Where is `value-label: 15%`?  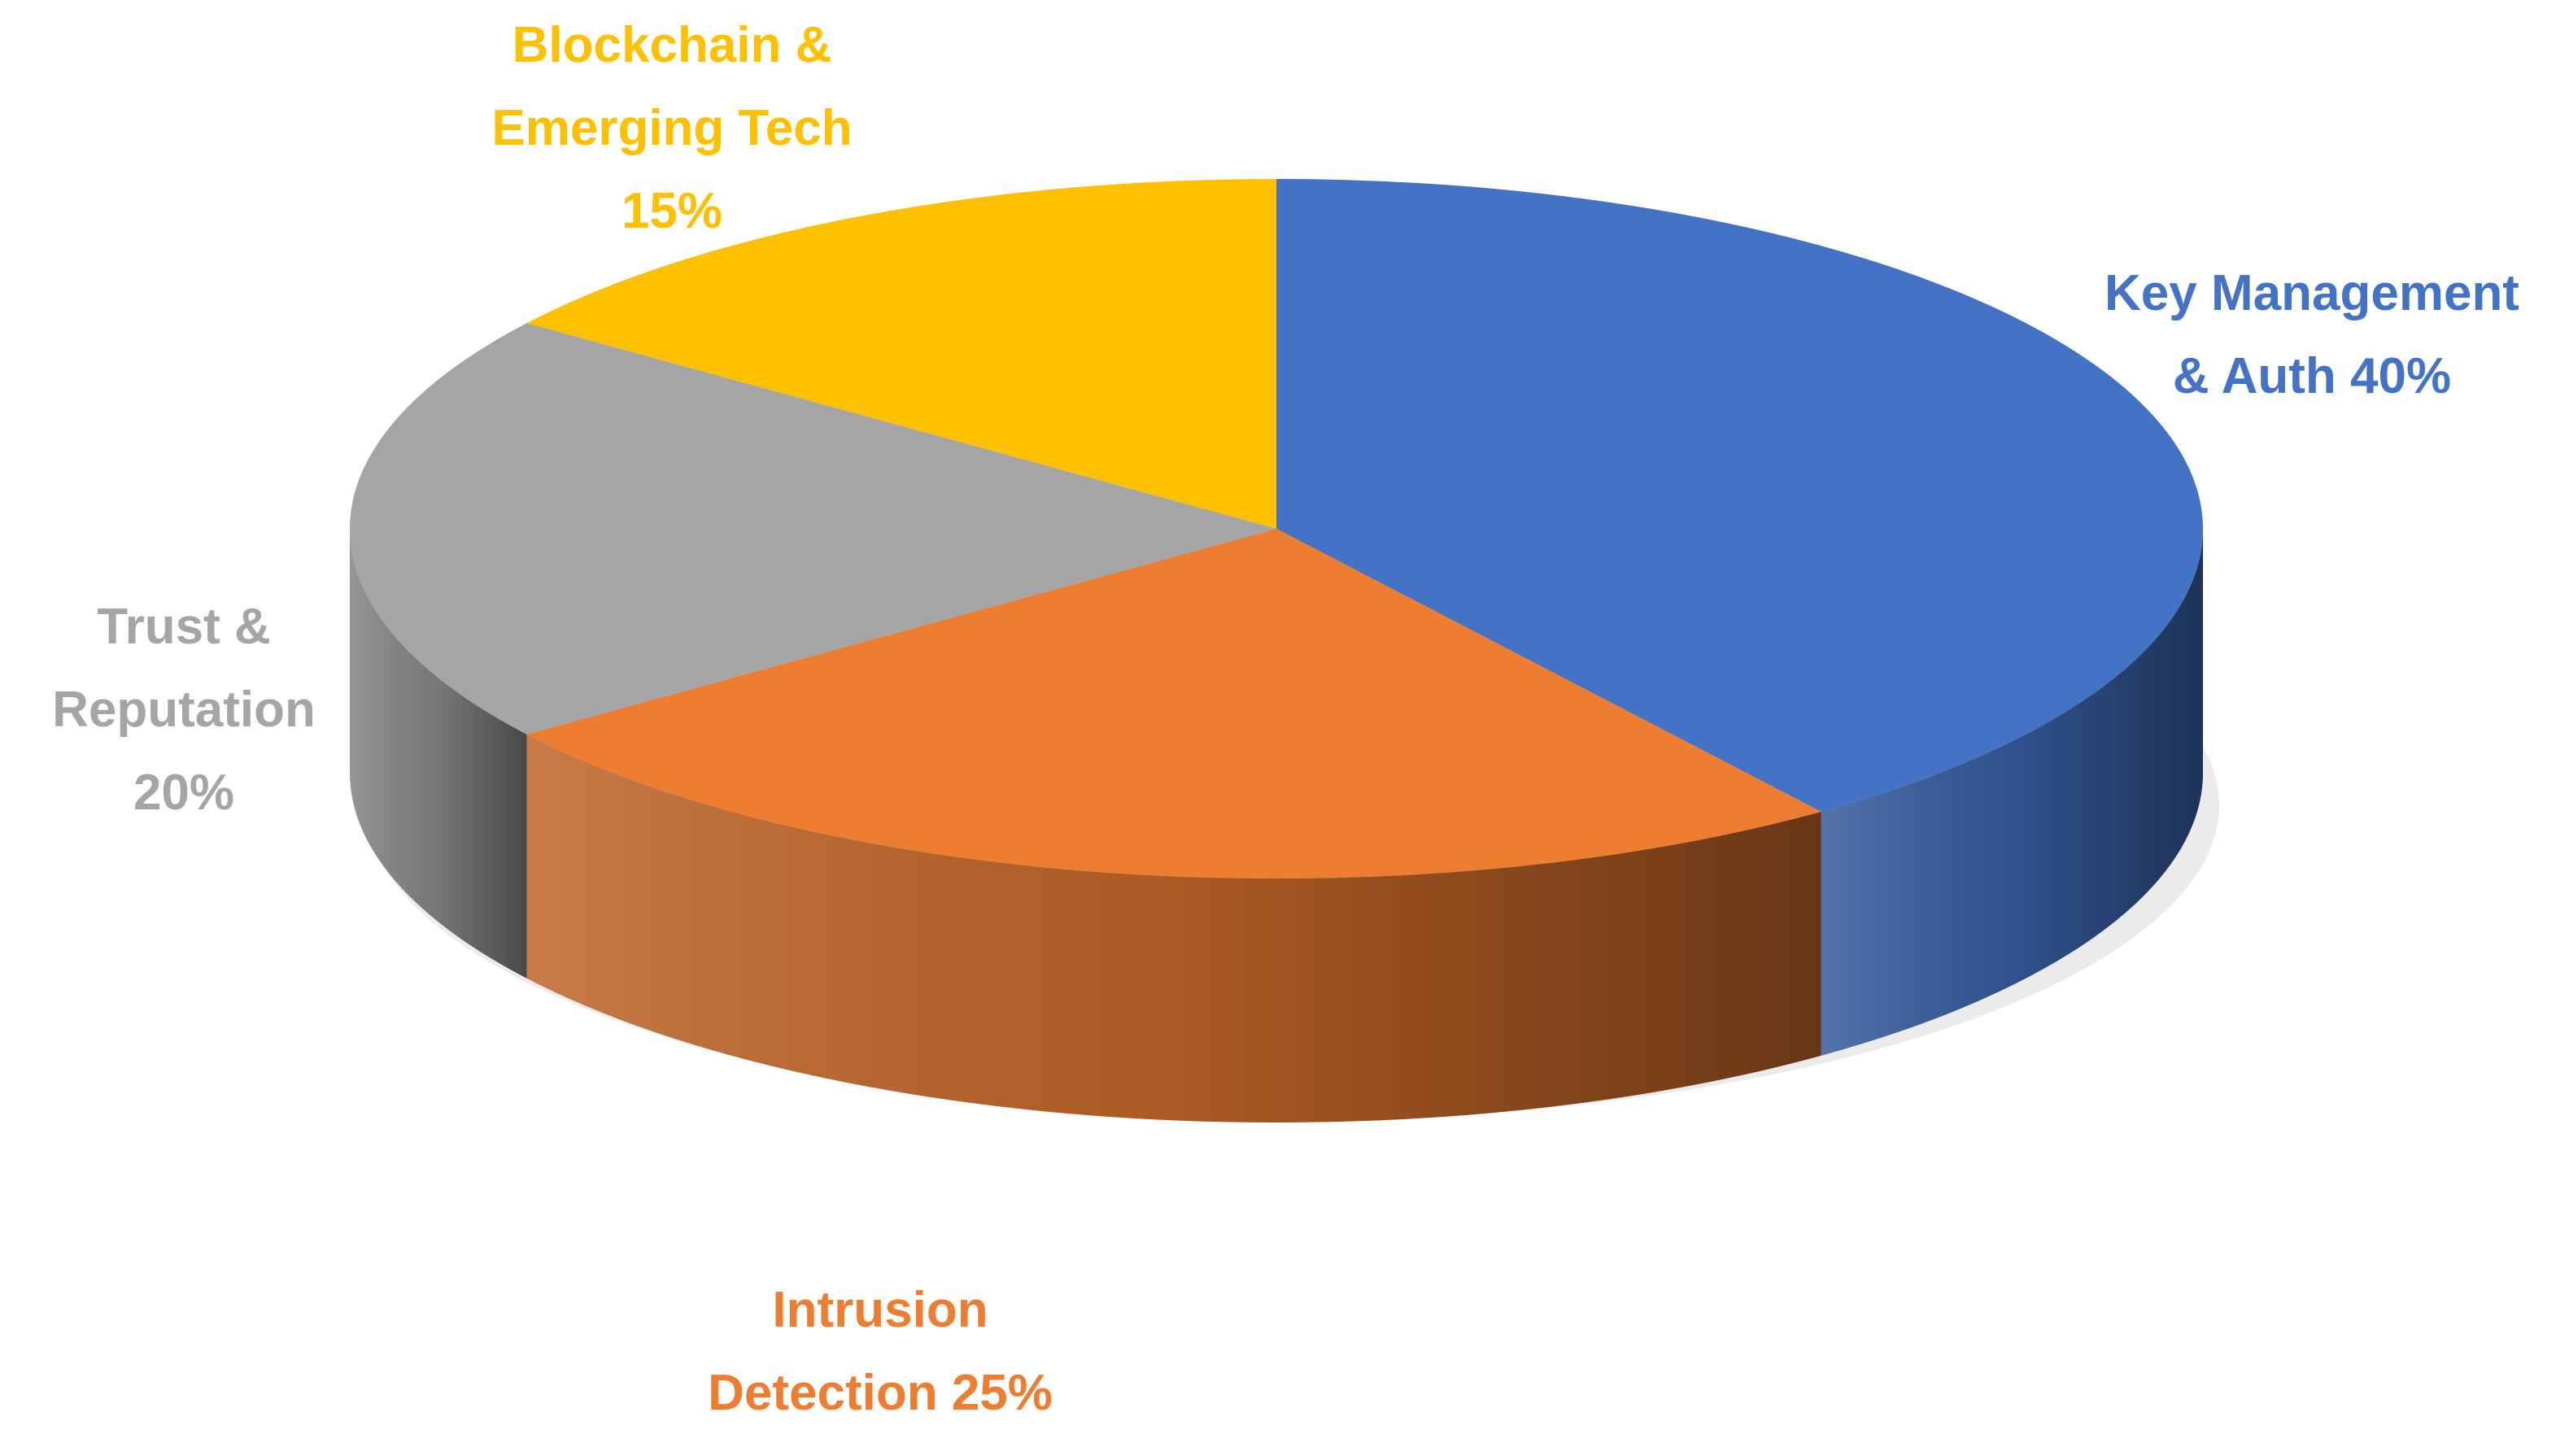
value-label: 15% is located at coordinates (672, 211).